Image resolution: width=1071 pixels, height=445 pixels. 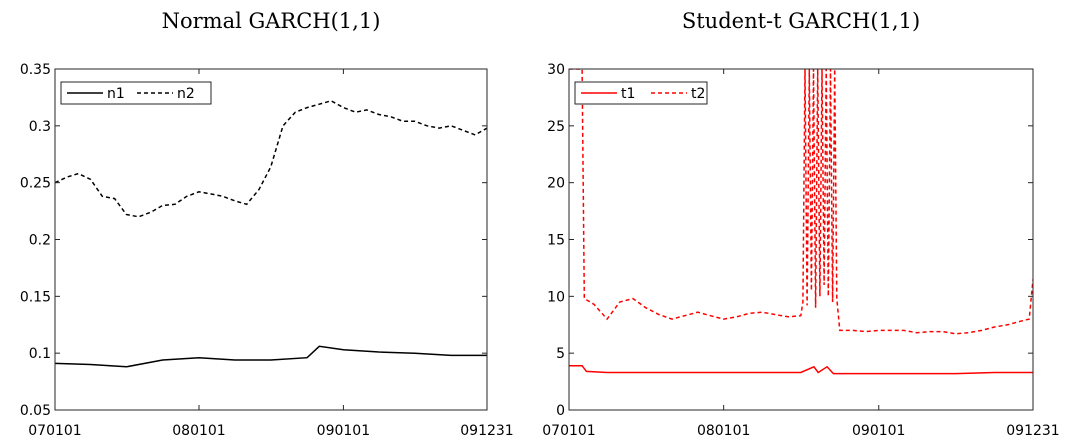 I want to click on y-tick-label: 15, so click(x=556, y=241).